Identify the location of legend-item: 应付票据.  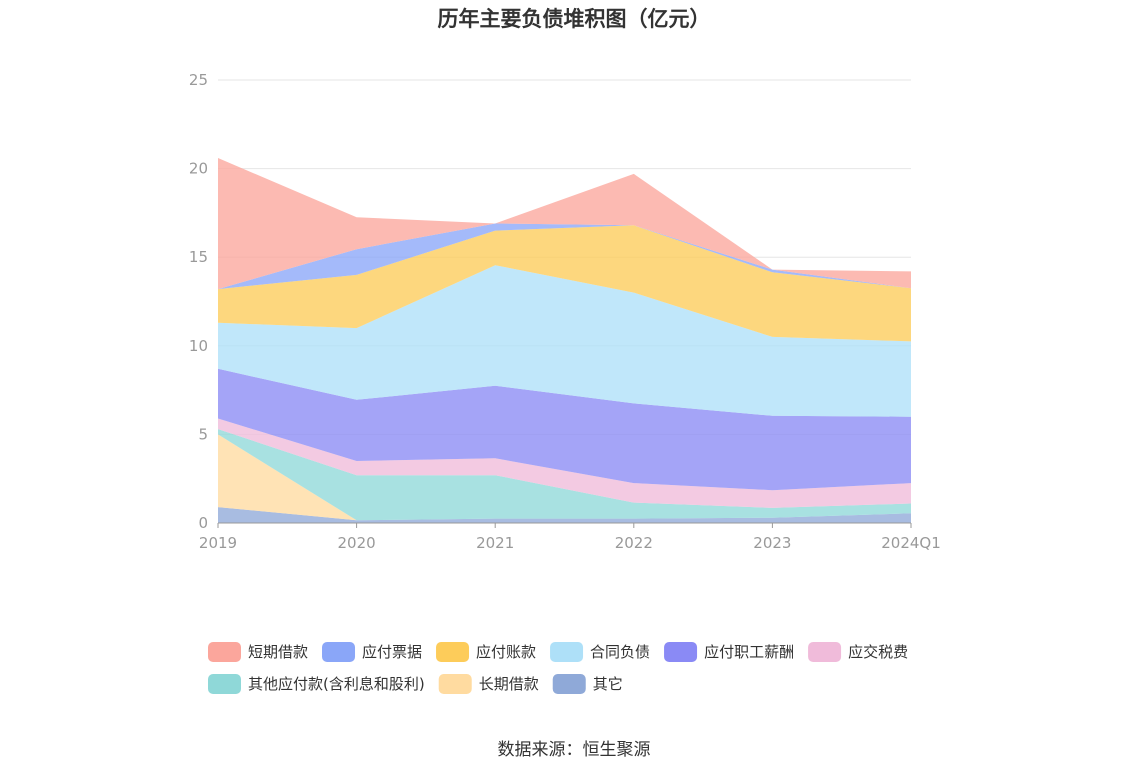
(372, 652).